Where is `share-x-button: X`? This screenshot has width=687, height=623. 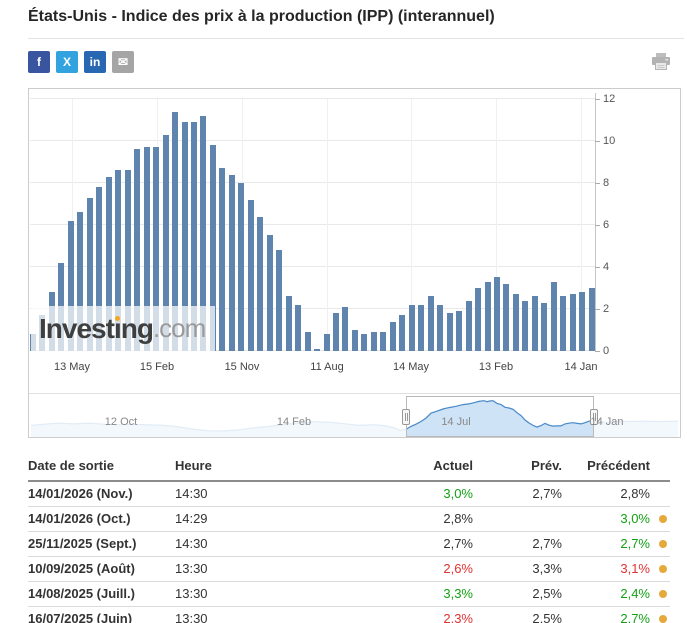 share-x-button: X is located at coordinates (67, 62).